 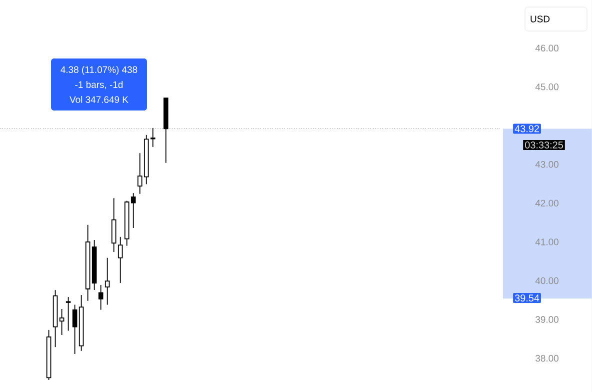 I want to click on y-tick-label: 46.00, so click(x=546, y=48).